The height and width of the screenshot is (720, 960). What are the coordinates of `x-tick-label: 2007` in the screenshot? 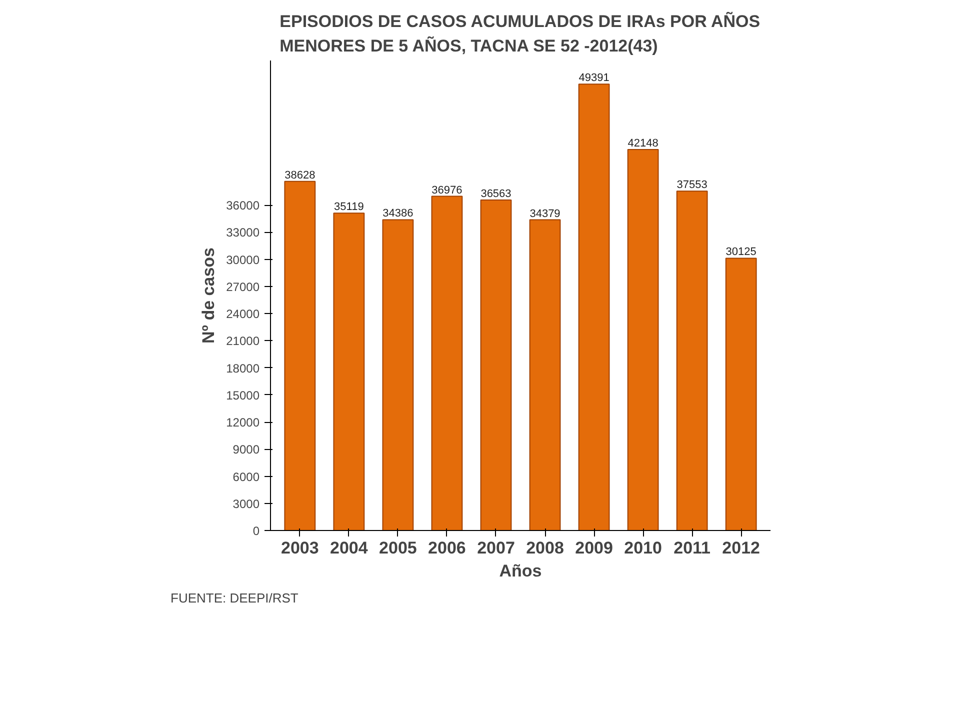 It's located at (496, 548).